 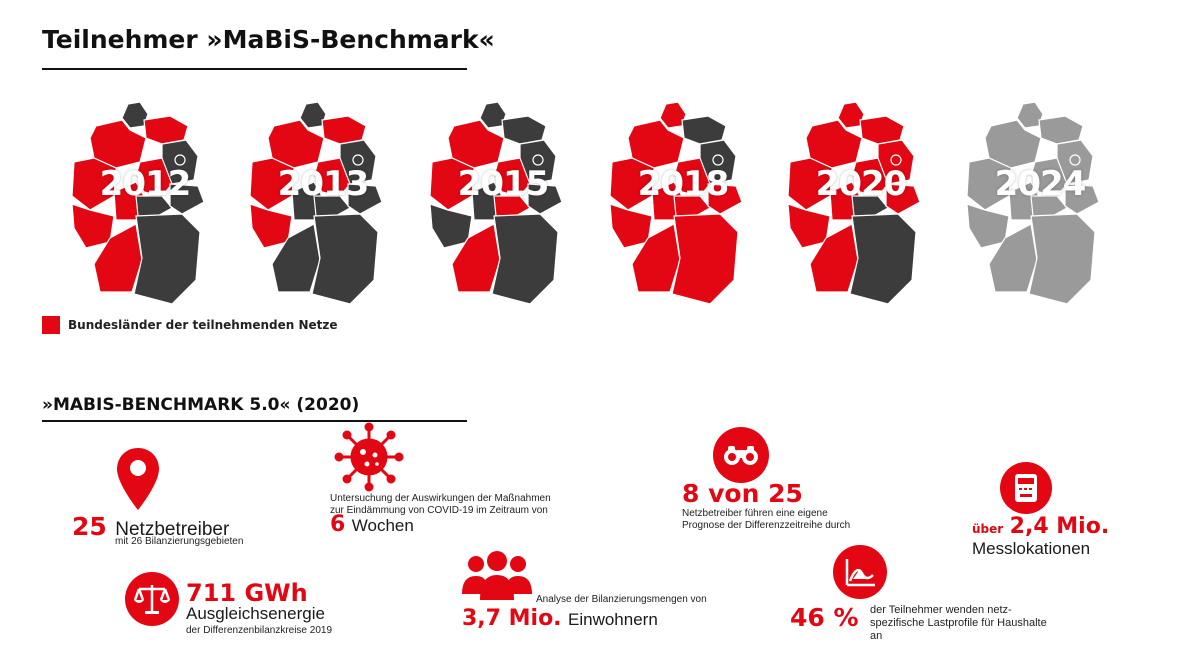 What do you see at coordinates (203, 325) in the screenshot?
I see `legend-label: Bundesländer der teilnehmenden Netze` at bounding box center [203, 325].